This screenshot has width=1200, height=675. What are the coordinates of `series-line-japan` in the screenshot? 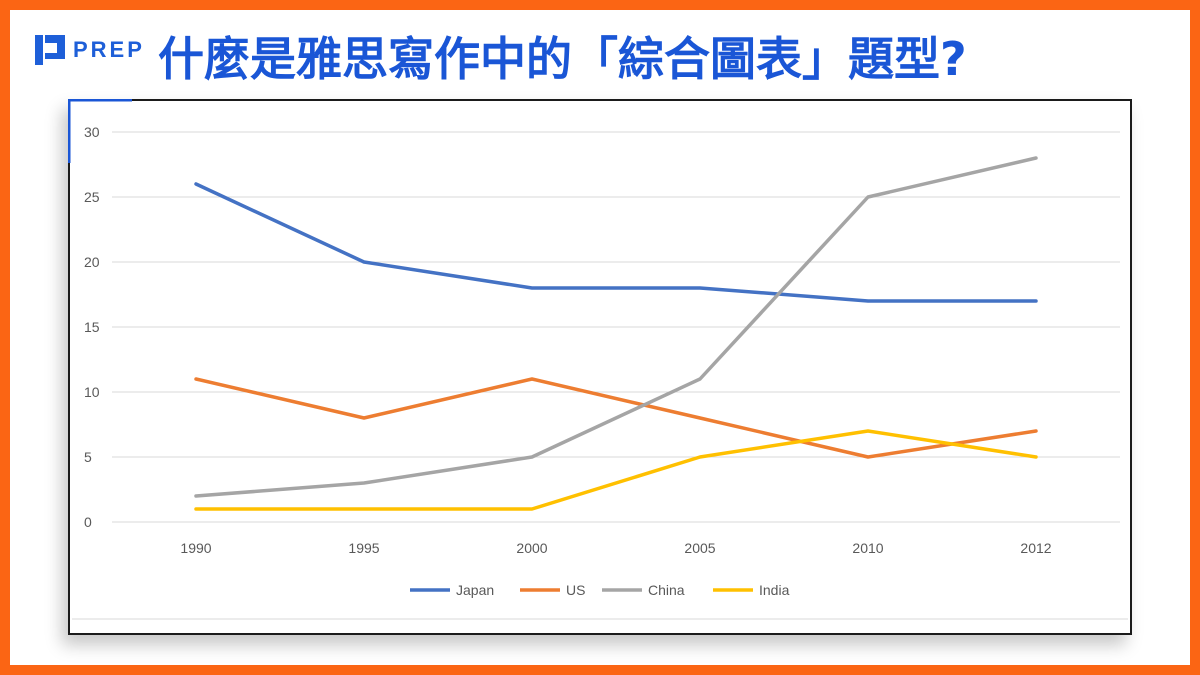 It's located at (616, 242).